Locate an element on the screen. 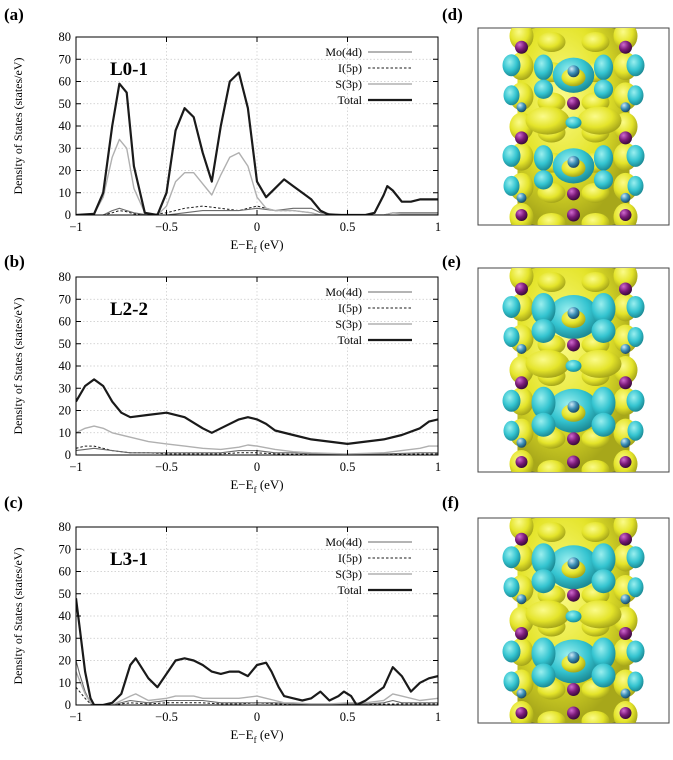 This screenshot has height=760, width=673. y-tick-label: 60 is located at coordinates (65, 82).